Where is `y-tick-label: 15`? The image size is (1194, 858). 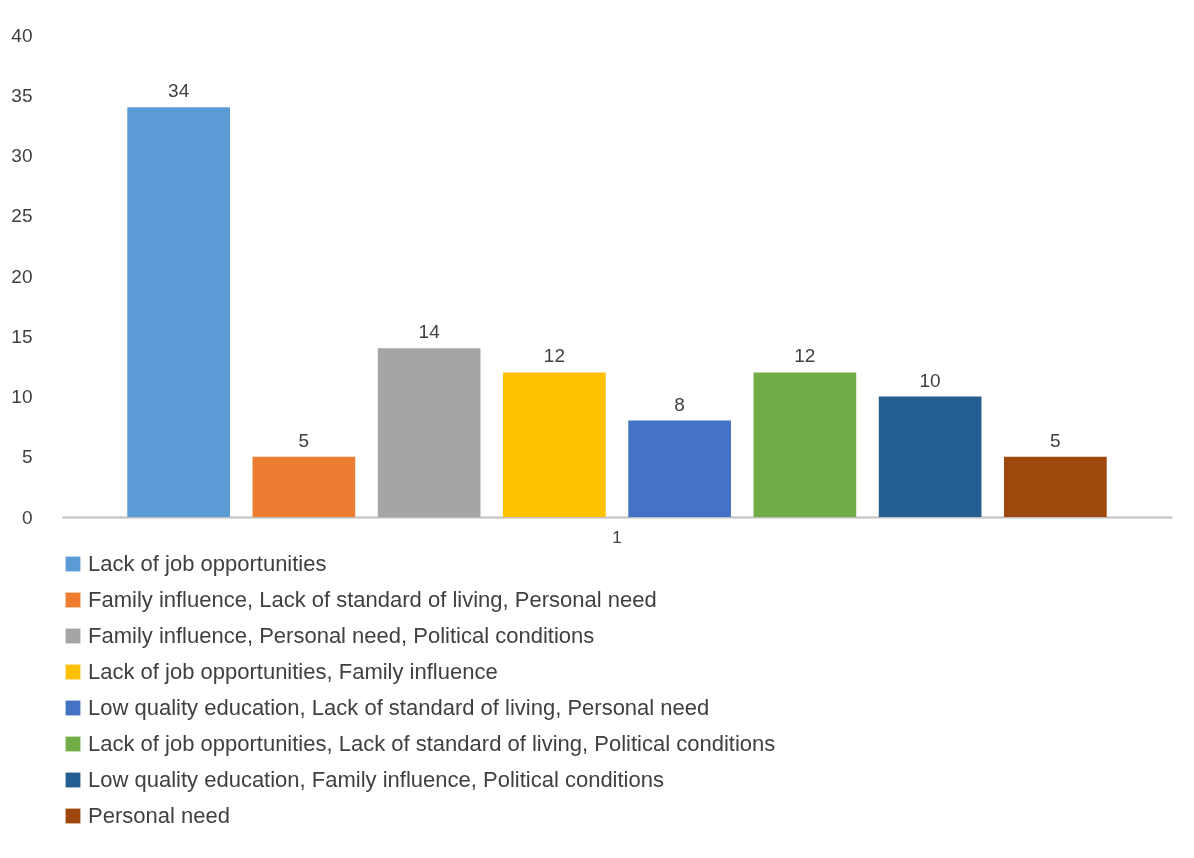 y-tick-label: 15 is located at coordinates (22, 336).